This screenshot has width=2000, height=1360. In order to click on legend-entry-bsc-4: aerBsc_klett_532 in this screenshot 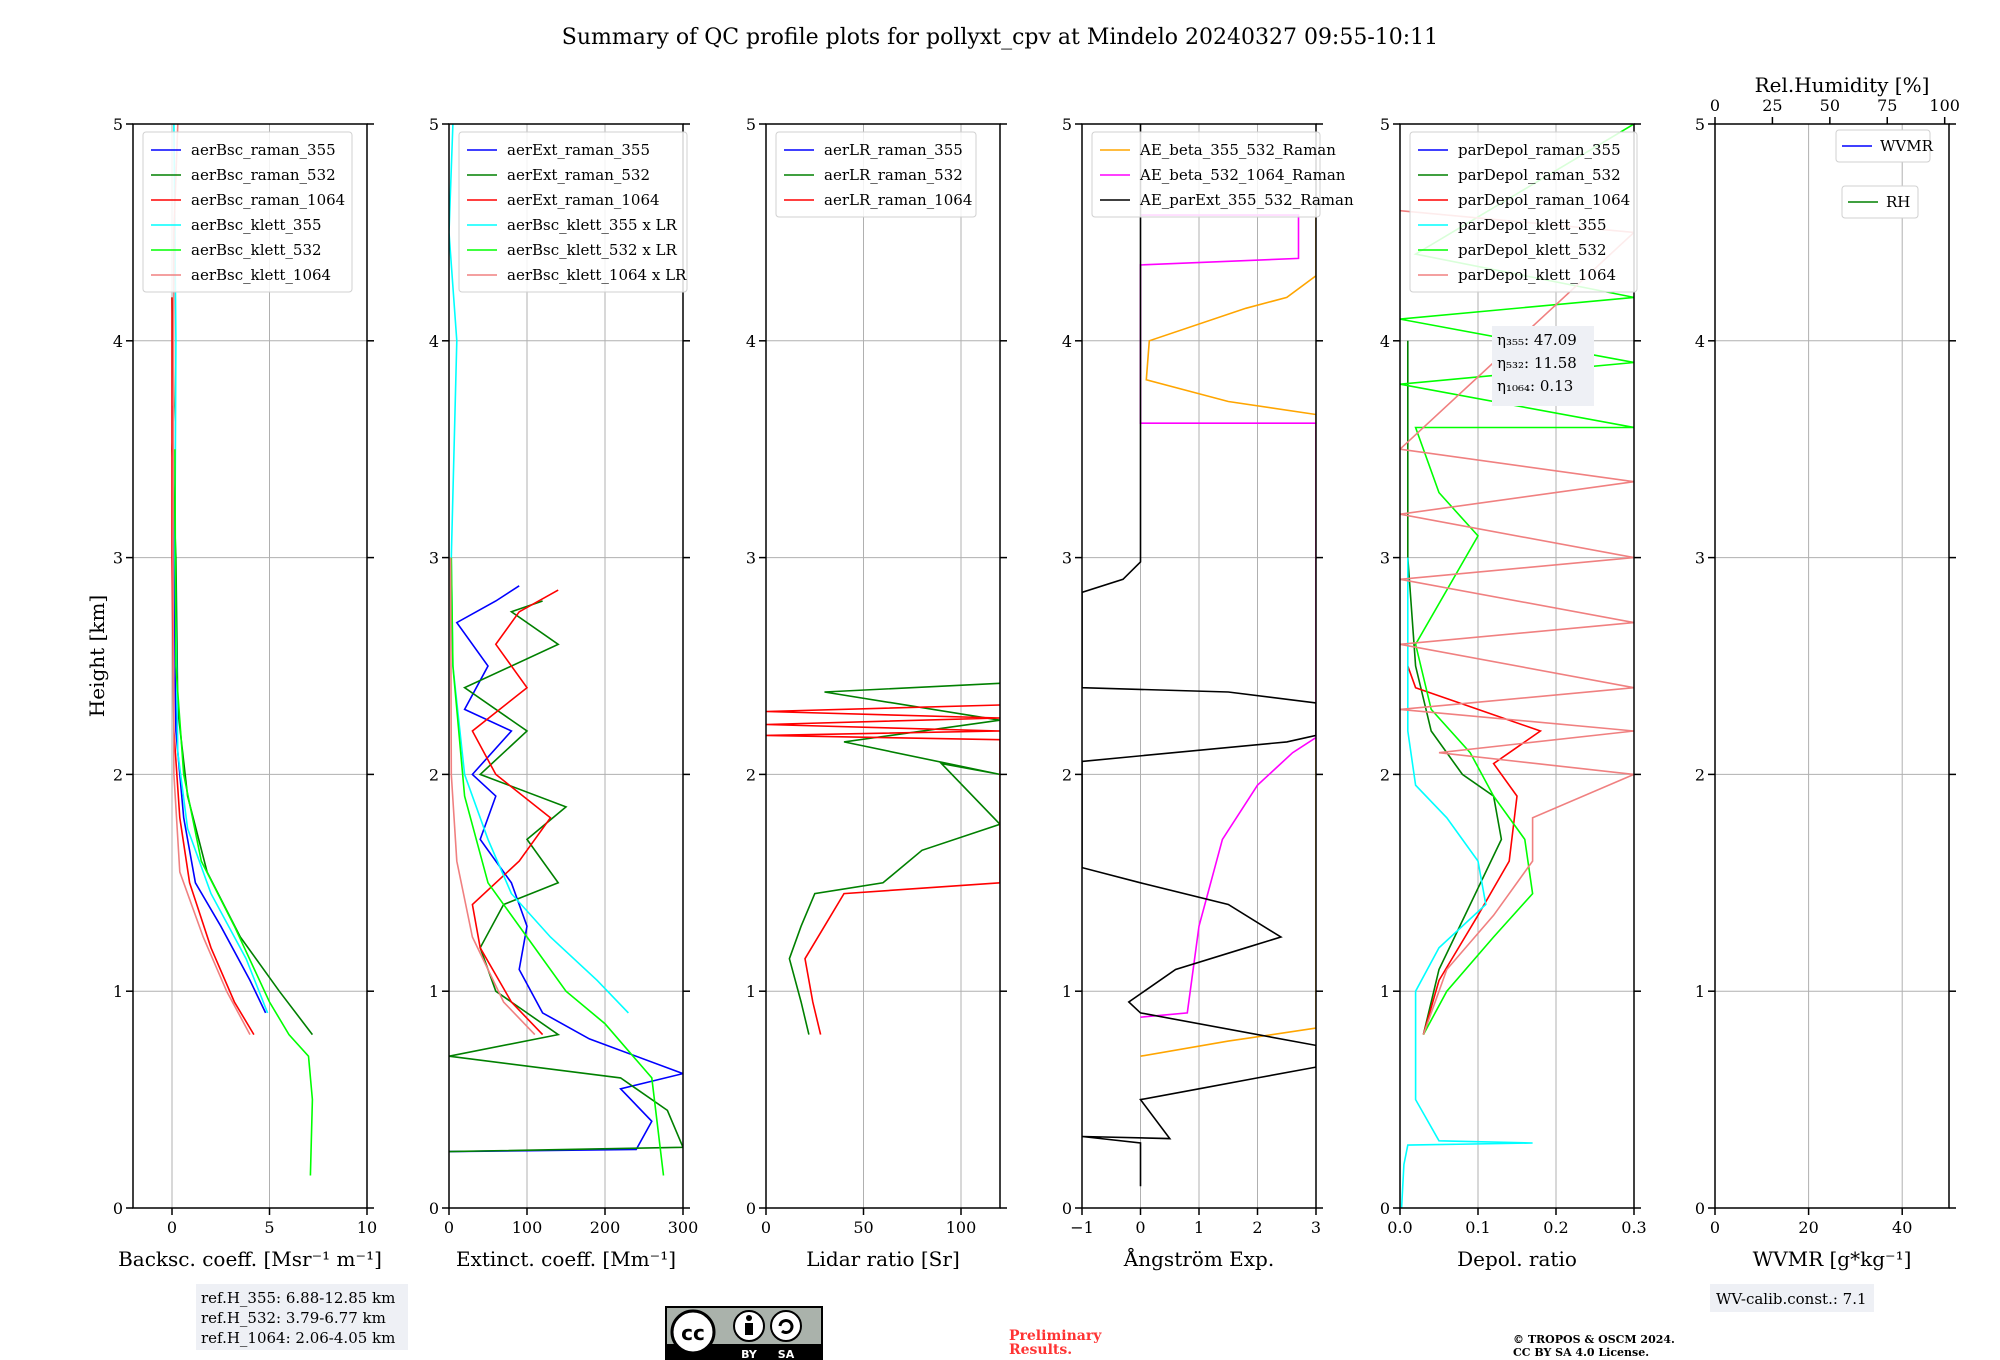, I will do `click(256, 250)`.